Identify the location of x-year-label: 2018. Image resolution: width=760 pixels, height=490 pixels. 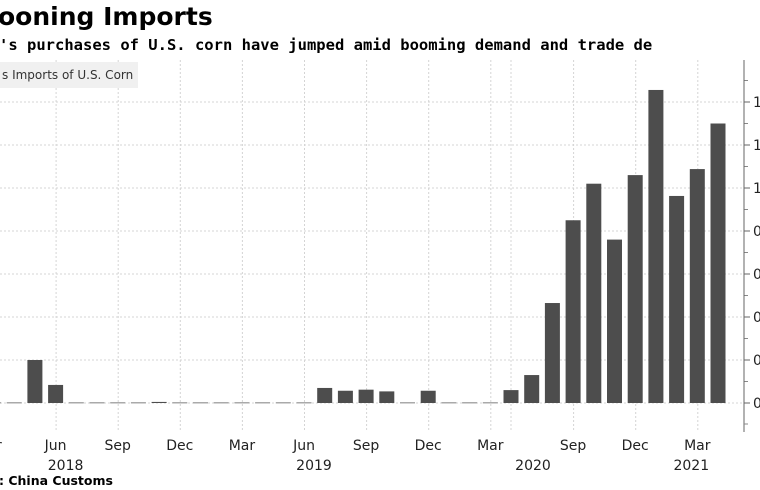
(66, 466).